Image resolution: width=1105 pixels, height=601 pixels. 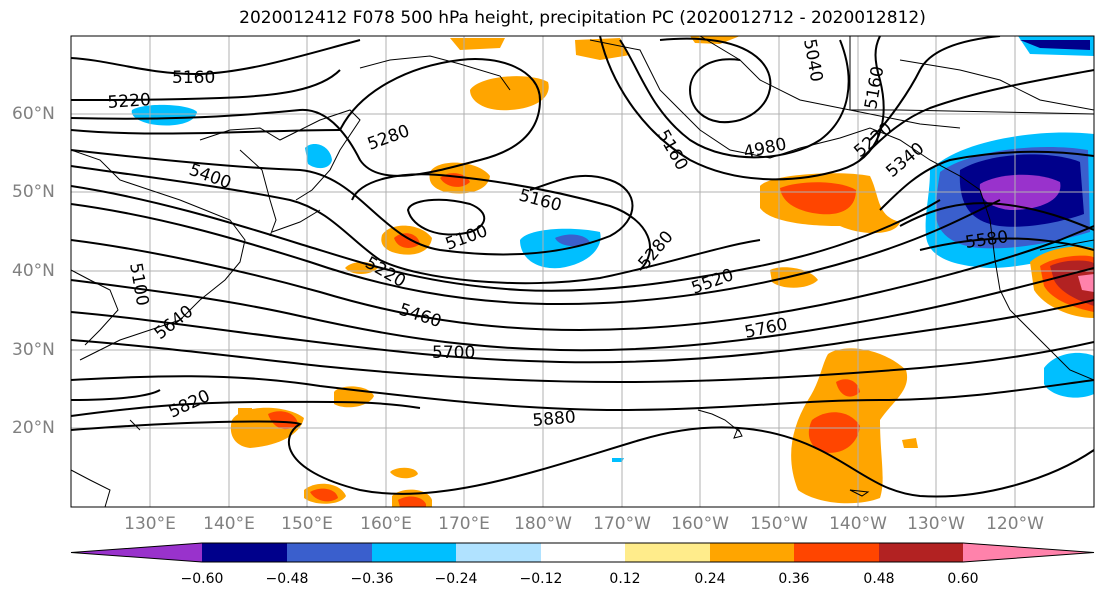 What do you see at coordinates (879, 579) in the screenshot?
I see `colorbar-tick: 0.48` at bounding box center [879, 579].